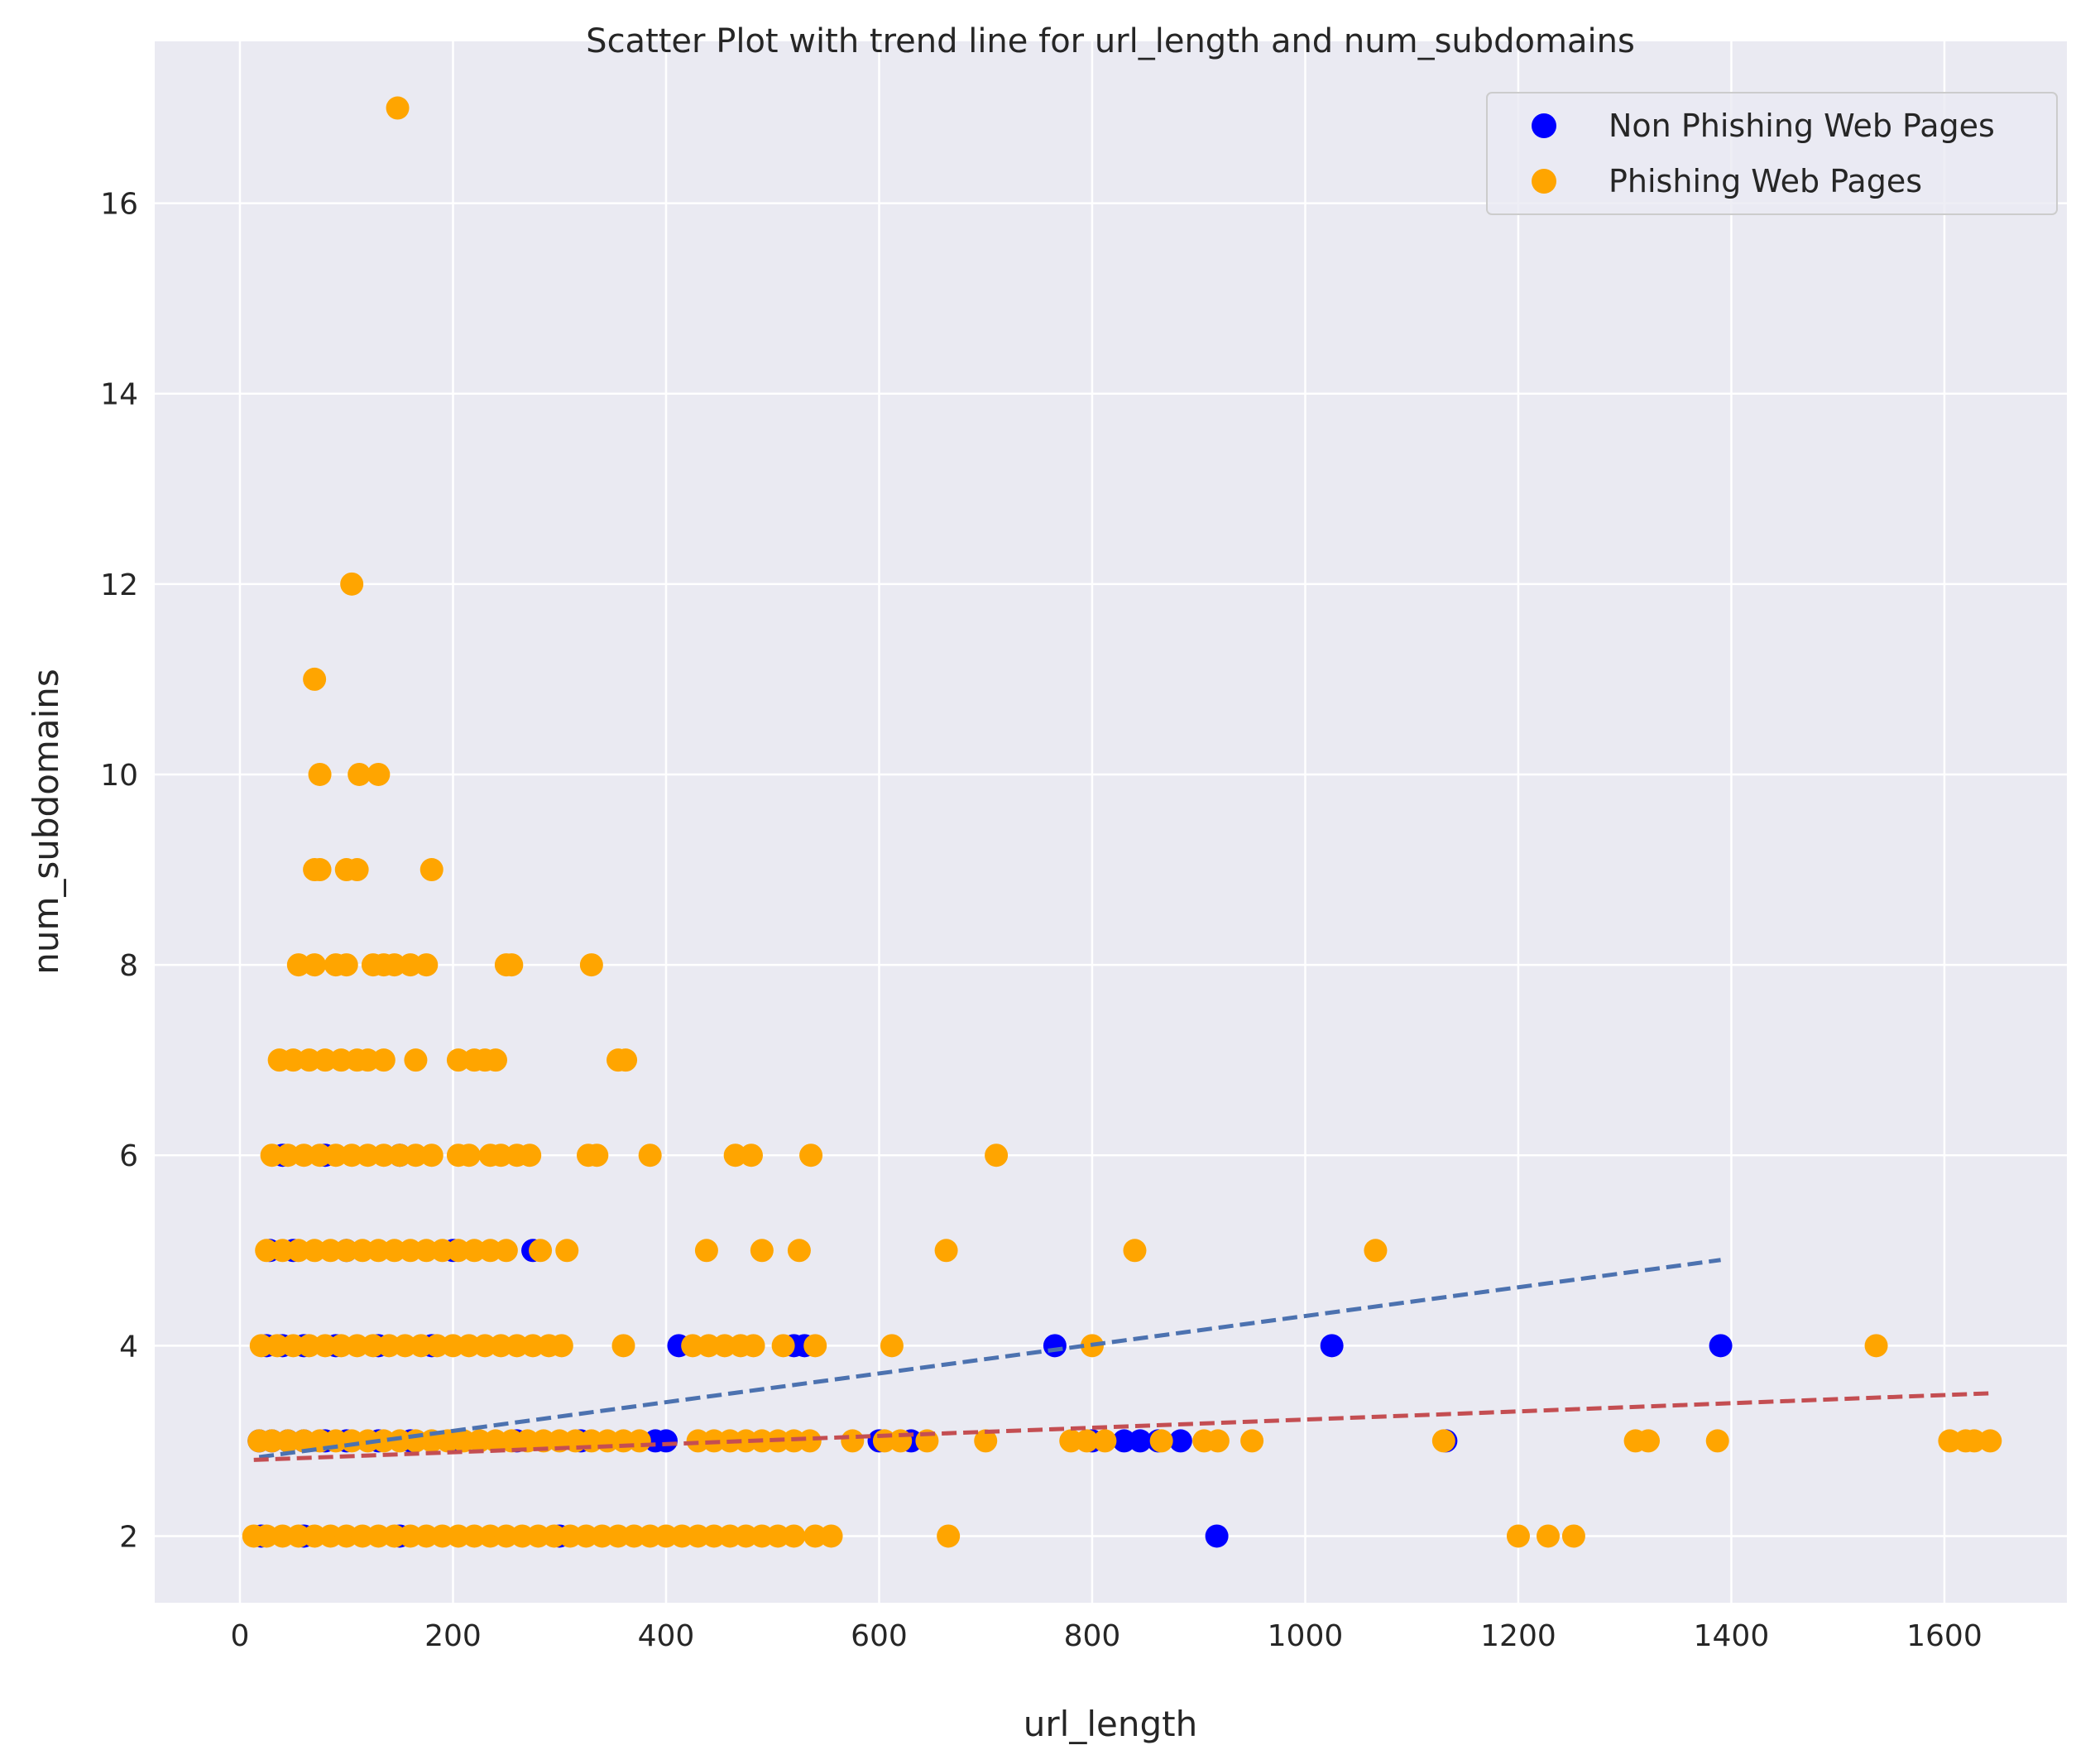 This screenshot has height=1750, width=2100. I want to click on legend-marker-phishing, so click(1544, 181).